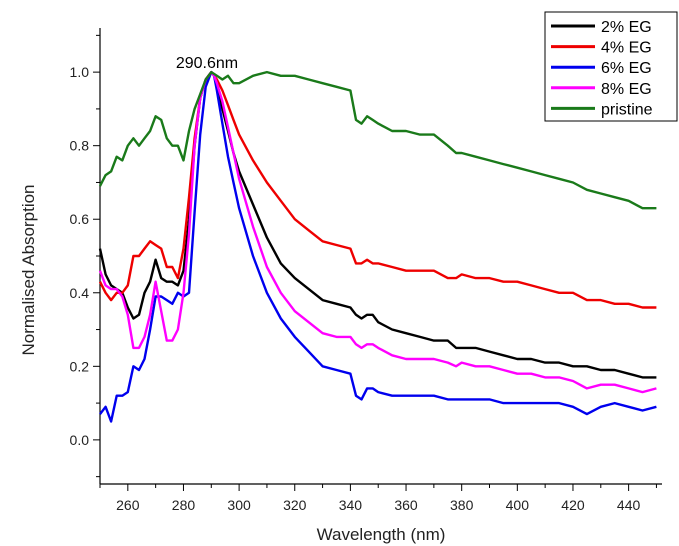 Image resolution: width=679 pixels, height=546 pixels. I want to click on peak-annotation: 290.6nm, so click(207, 63).